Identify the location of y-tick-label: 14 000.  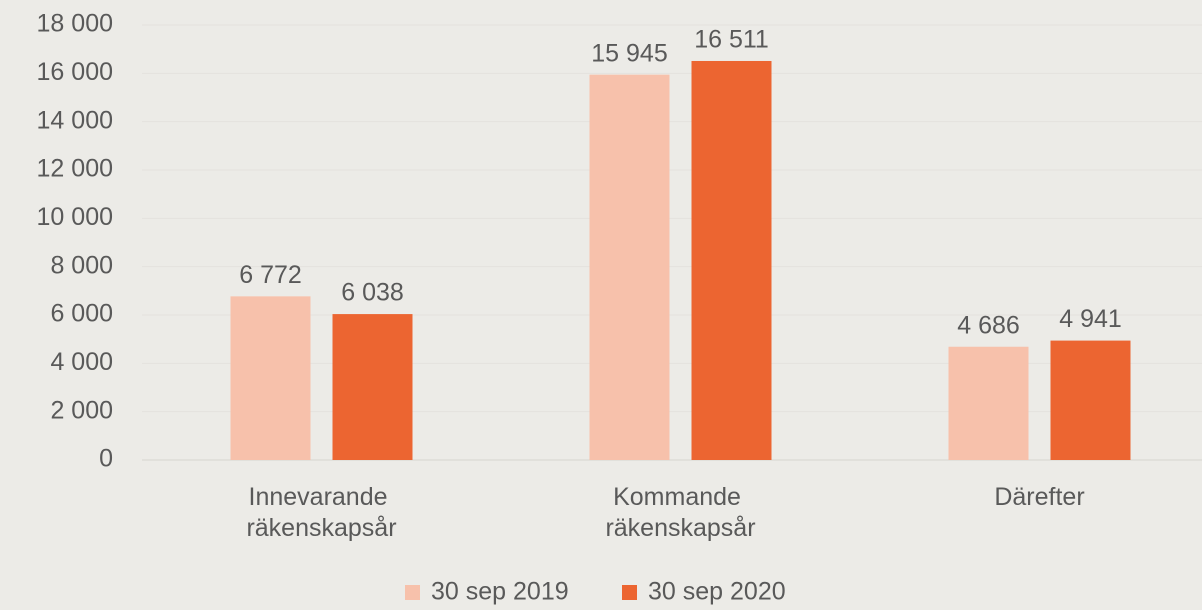
(75, 120).